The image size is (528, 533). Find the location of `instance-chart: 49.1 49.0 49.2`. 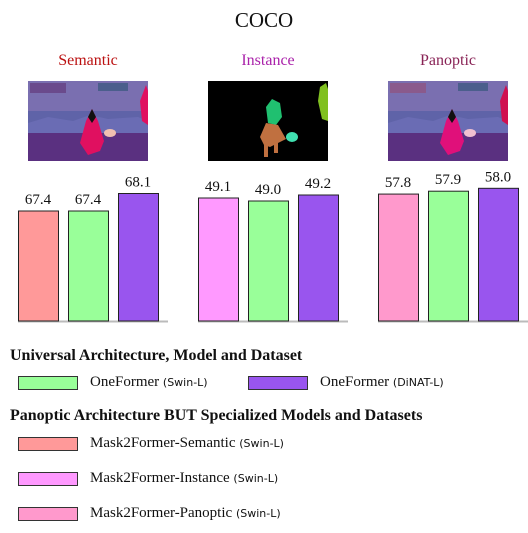

instance-chart: 49.1 49.0 49.2 is located at coordinates (273, 249).